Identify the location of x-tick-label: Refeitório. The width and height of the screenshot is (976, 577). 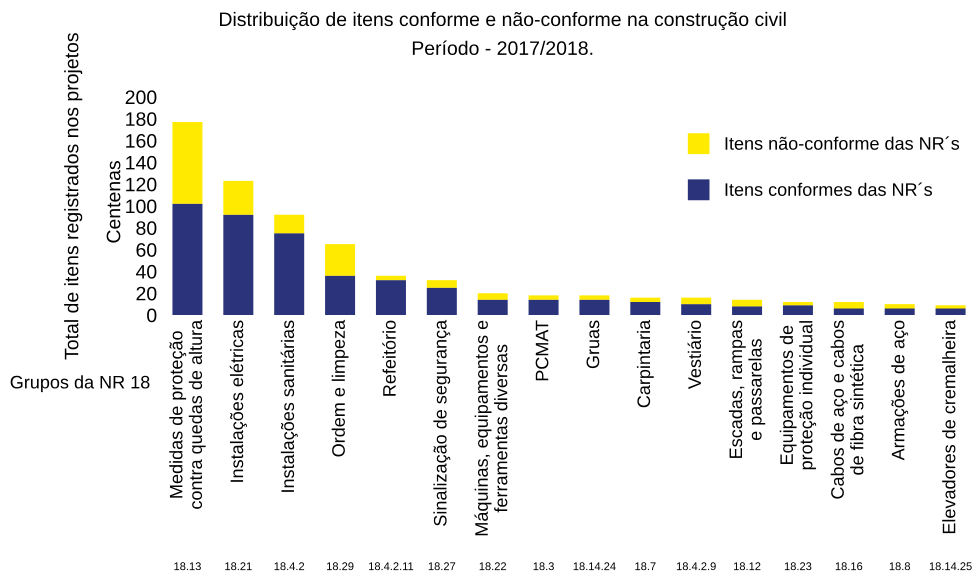
(389, 358).